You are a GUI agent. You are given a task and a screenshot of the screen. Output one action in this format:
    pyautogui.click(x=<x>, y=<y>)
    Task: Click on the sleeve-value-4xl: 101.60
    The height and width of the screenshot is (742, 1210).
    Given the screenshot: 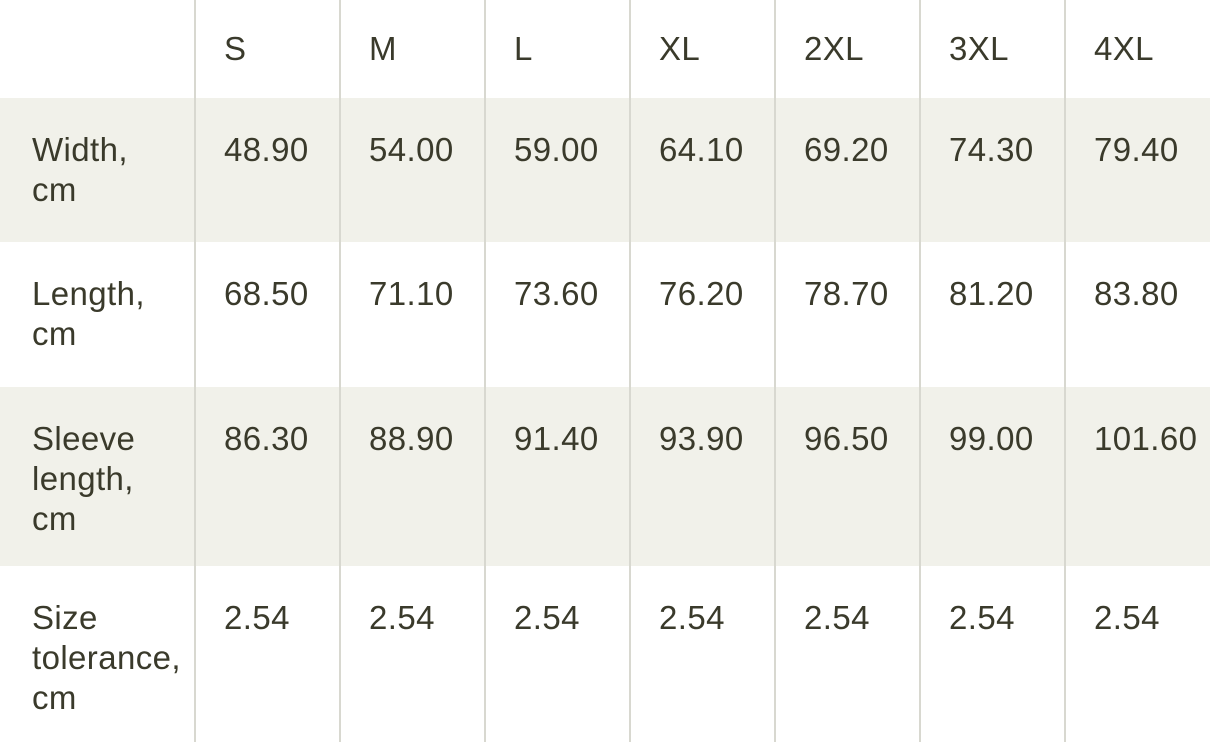 What is the action you would take?
    pyautogui.click(x=1137, y=476)
    